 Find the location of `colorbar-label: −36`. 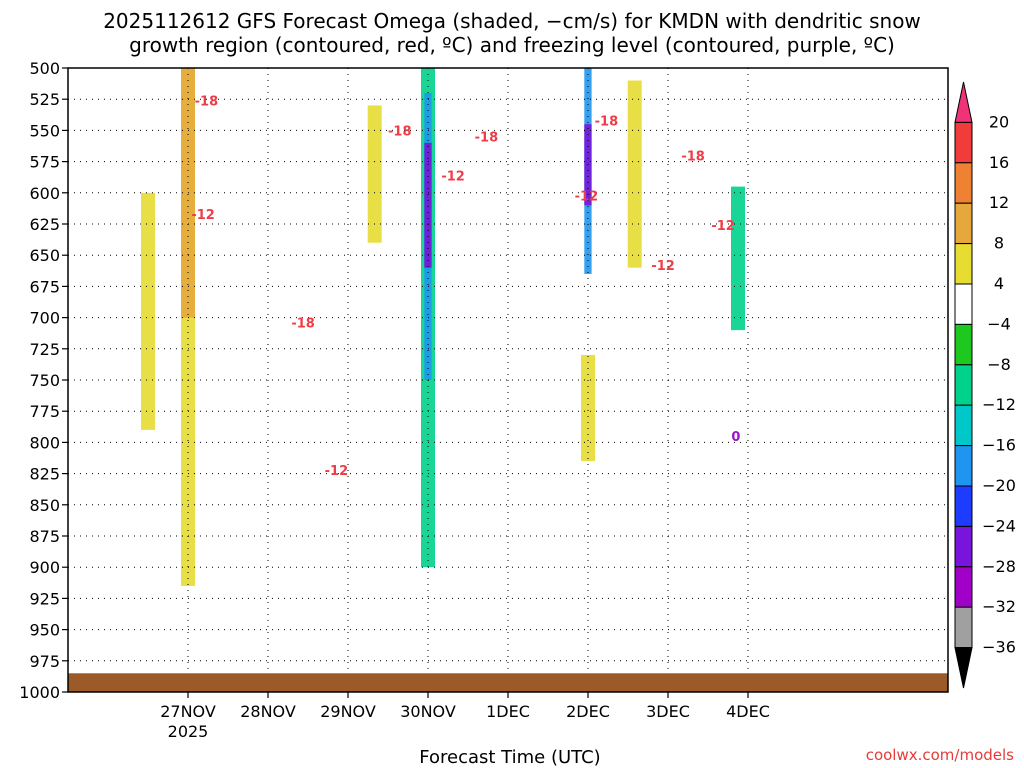

colorbar-label: −36 is located at coordinates (999, 647).